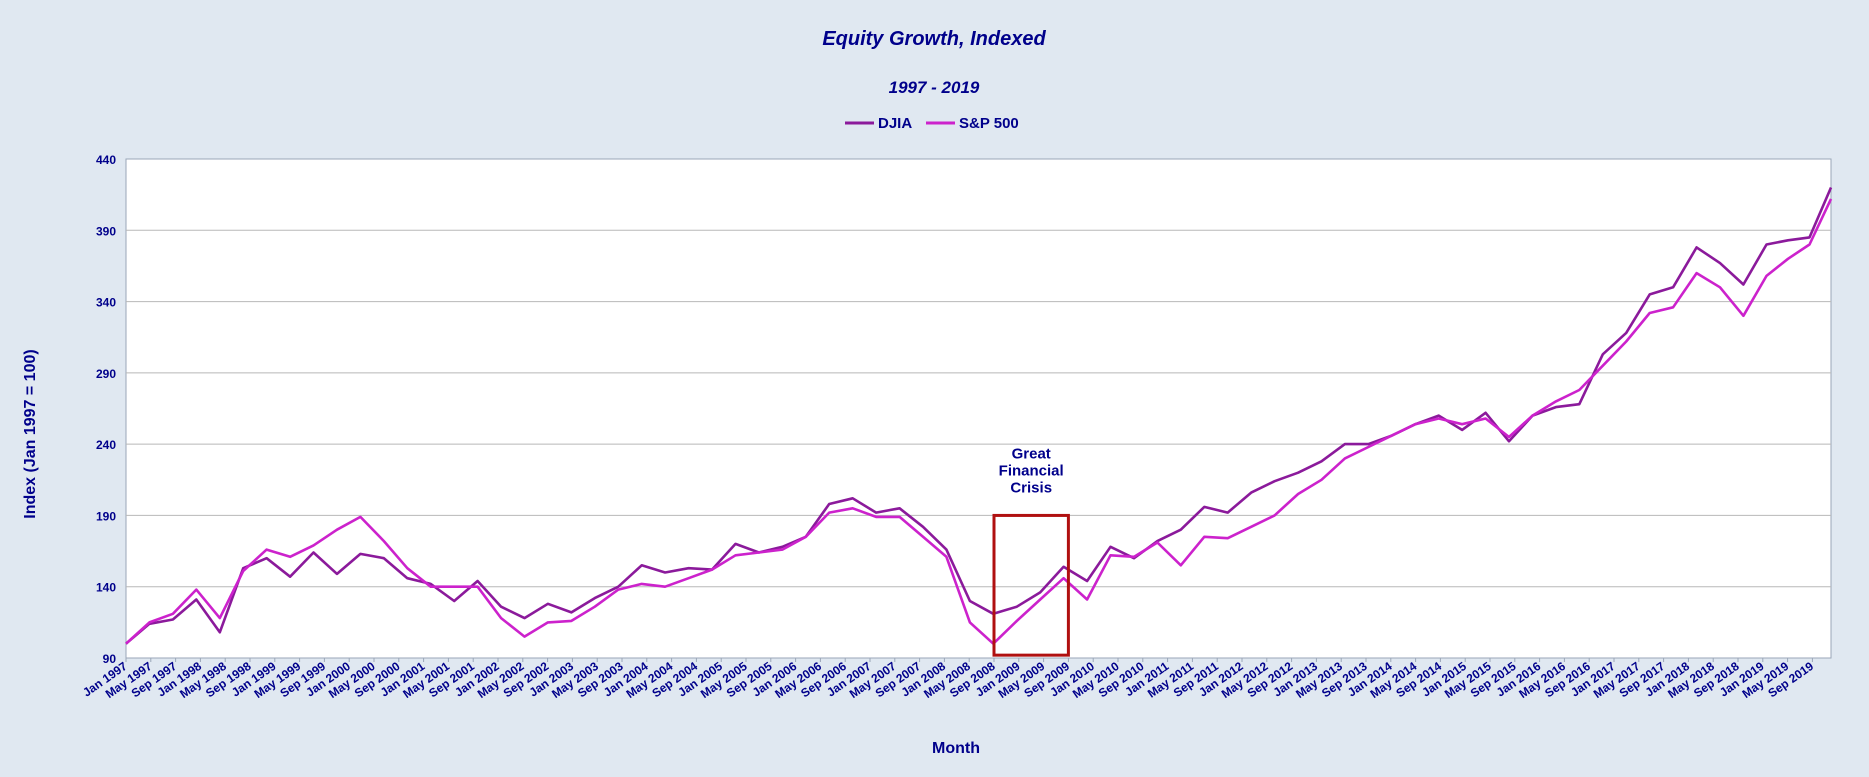 The image size is (1869, 777). Describe the element at coordinates (106, 588) in the screenshot. I see `y-tick-label: 140` at that location.